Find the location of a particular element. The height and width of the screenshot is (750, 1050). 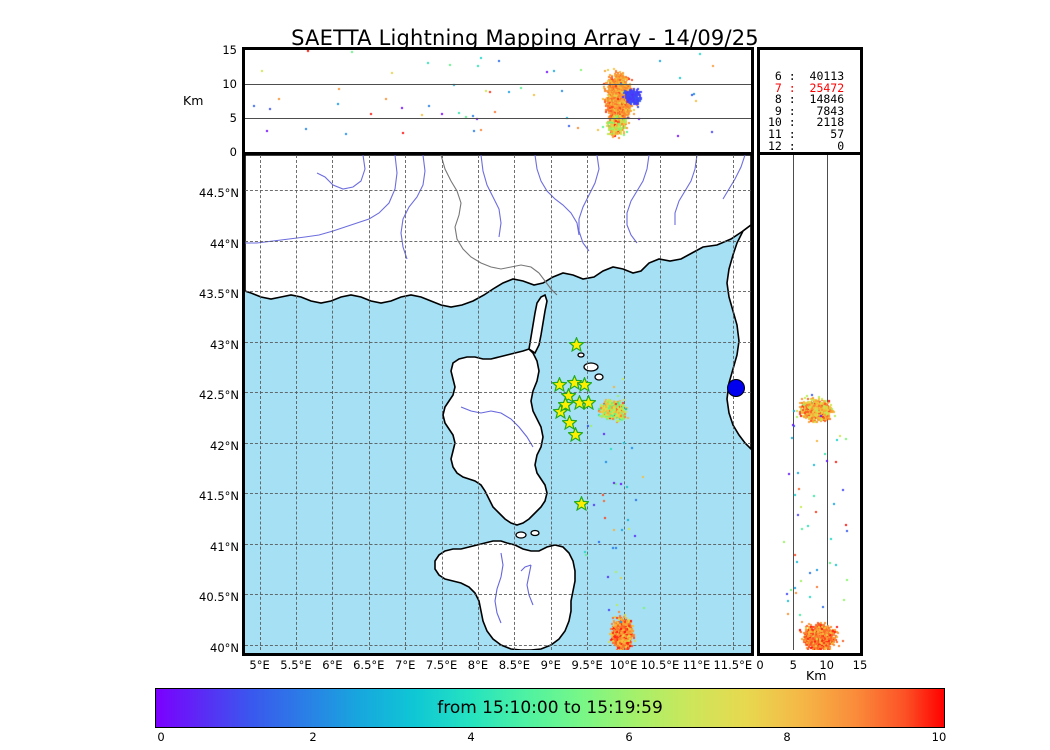

top-y-tick: 15 is located at coordinates (229, 50).